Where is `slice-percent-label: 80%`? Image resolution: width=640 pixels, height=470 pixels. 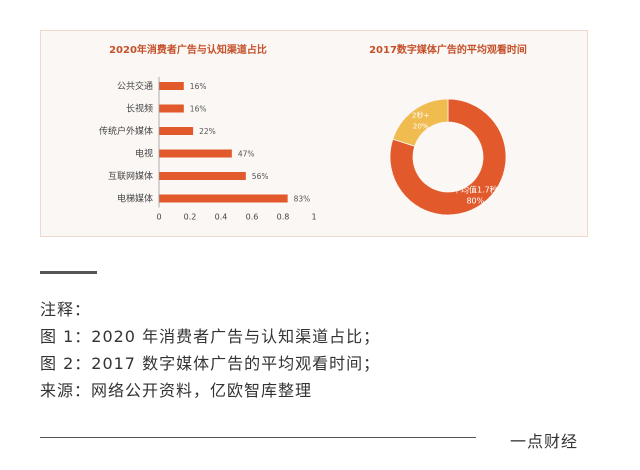 slice-percent-label: 80% is located at coordinates (475, 201).